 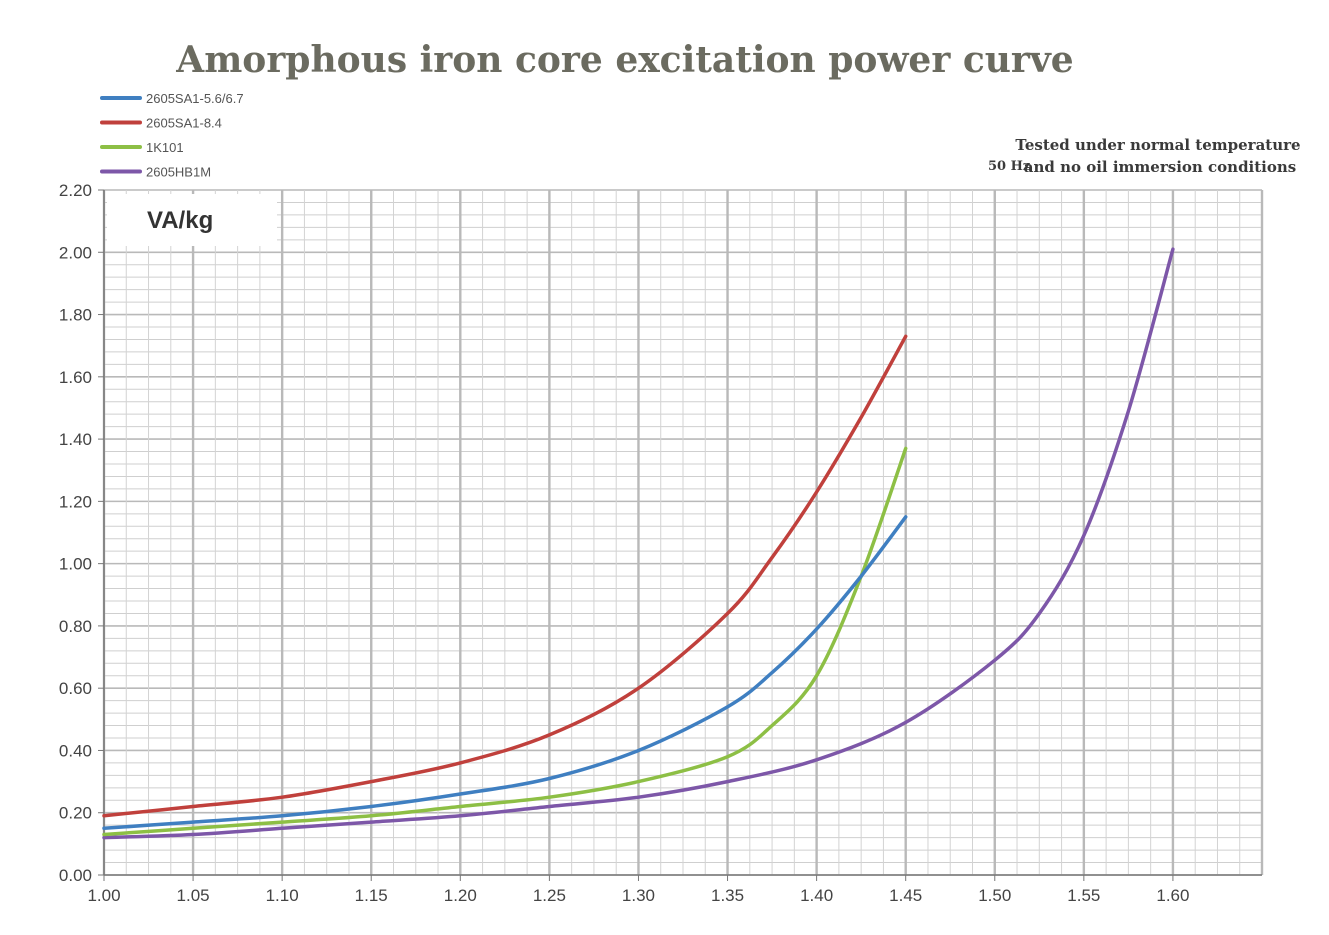 I want to click on test-note-line-1: Tested under normal temperature, so click(x=1157, y=145).